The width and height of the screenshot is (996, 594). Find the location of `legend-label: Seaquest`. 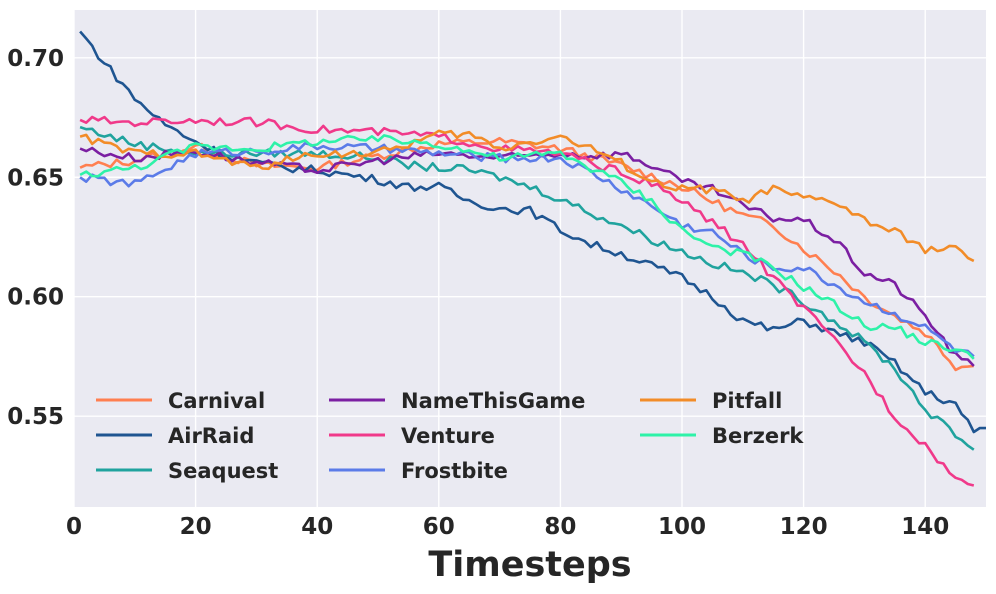

legend-label: Seaquest is located at coordinates (223, 471).